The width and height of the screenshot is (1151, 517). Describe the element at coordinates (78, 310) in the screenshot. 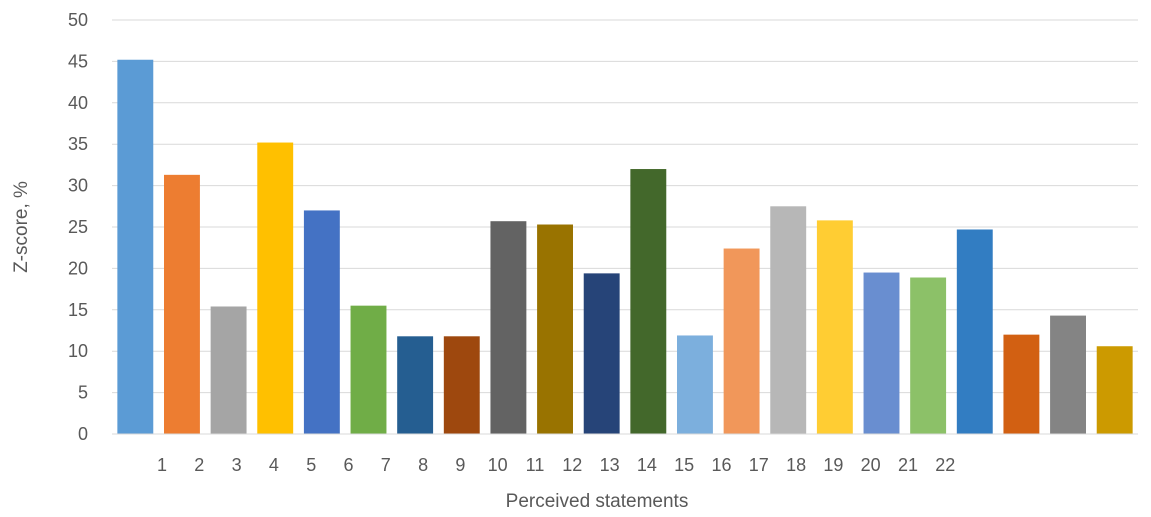

I see `y-tick-label: 15` at that location.